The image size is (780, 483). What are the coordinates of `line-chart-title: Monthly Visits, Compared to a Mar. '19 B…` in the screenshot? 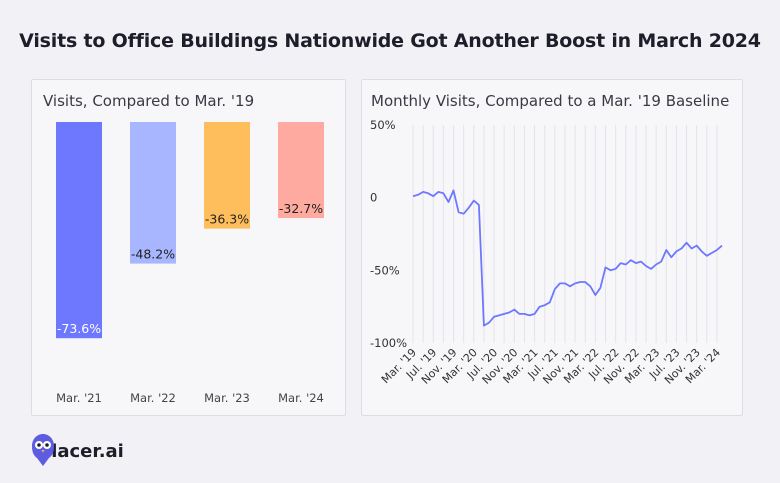 It's located at (550, 101).